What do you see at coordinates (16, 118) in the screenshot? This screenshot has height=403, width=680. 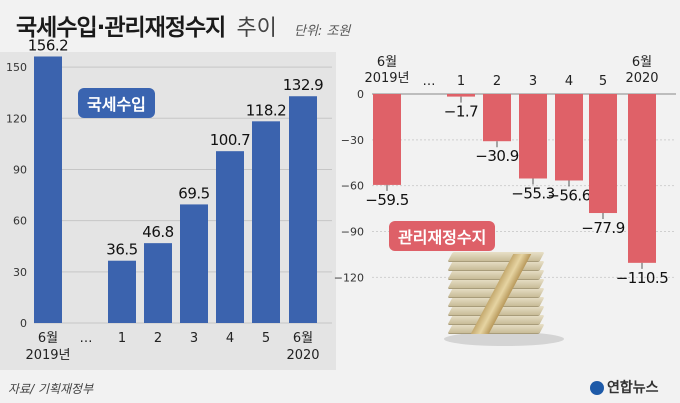 I see `y-tick-label: 120` at bounding box center [16, 118].